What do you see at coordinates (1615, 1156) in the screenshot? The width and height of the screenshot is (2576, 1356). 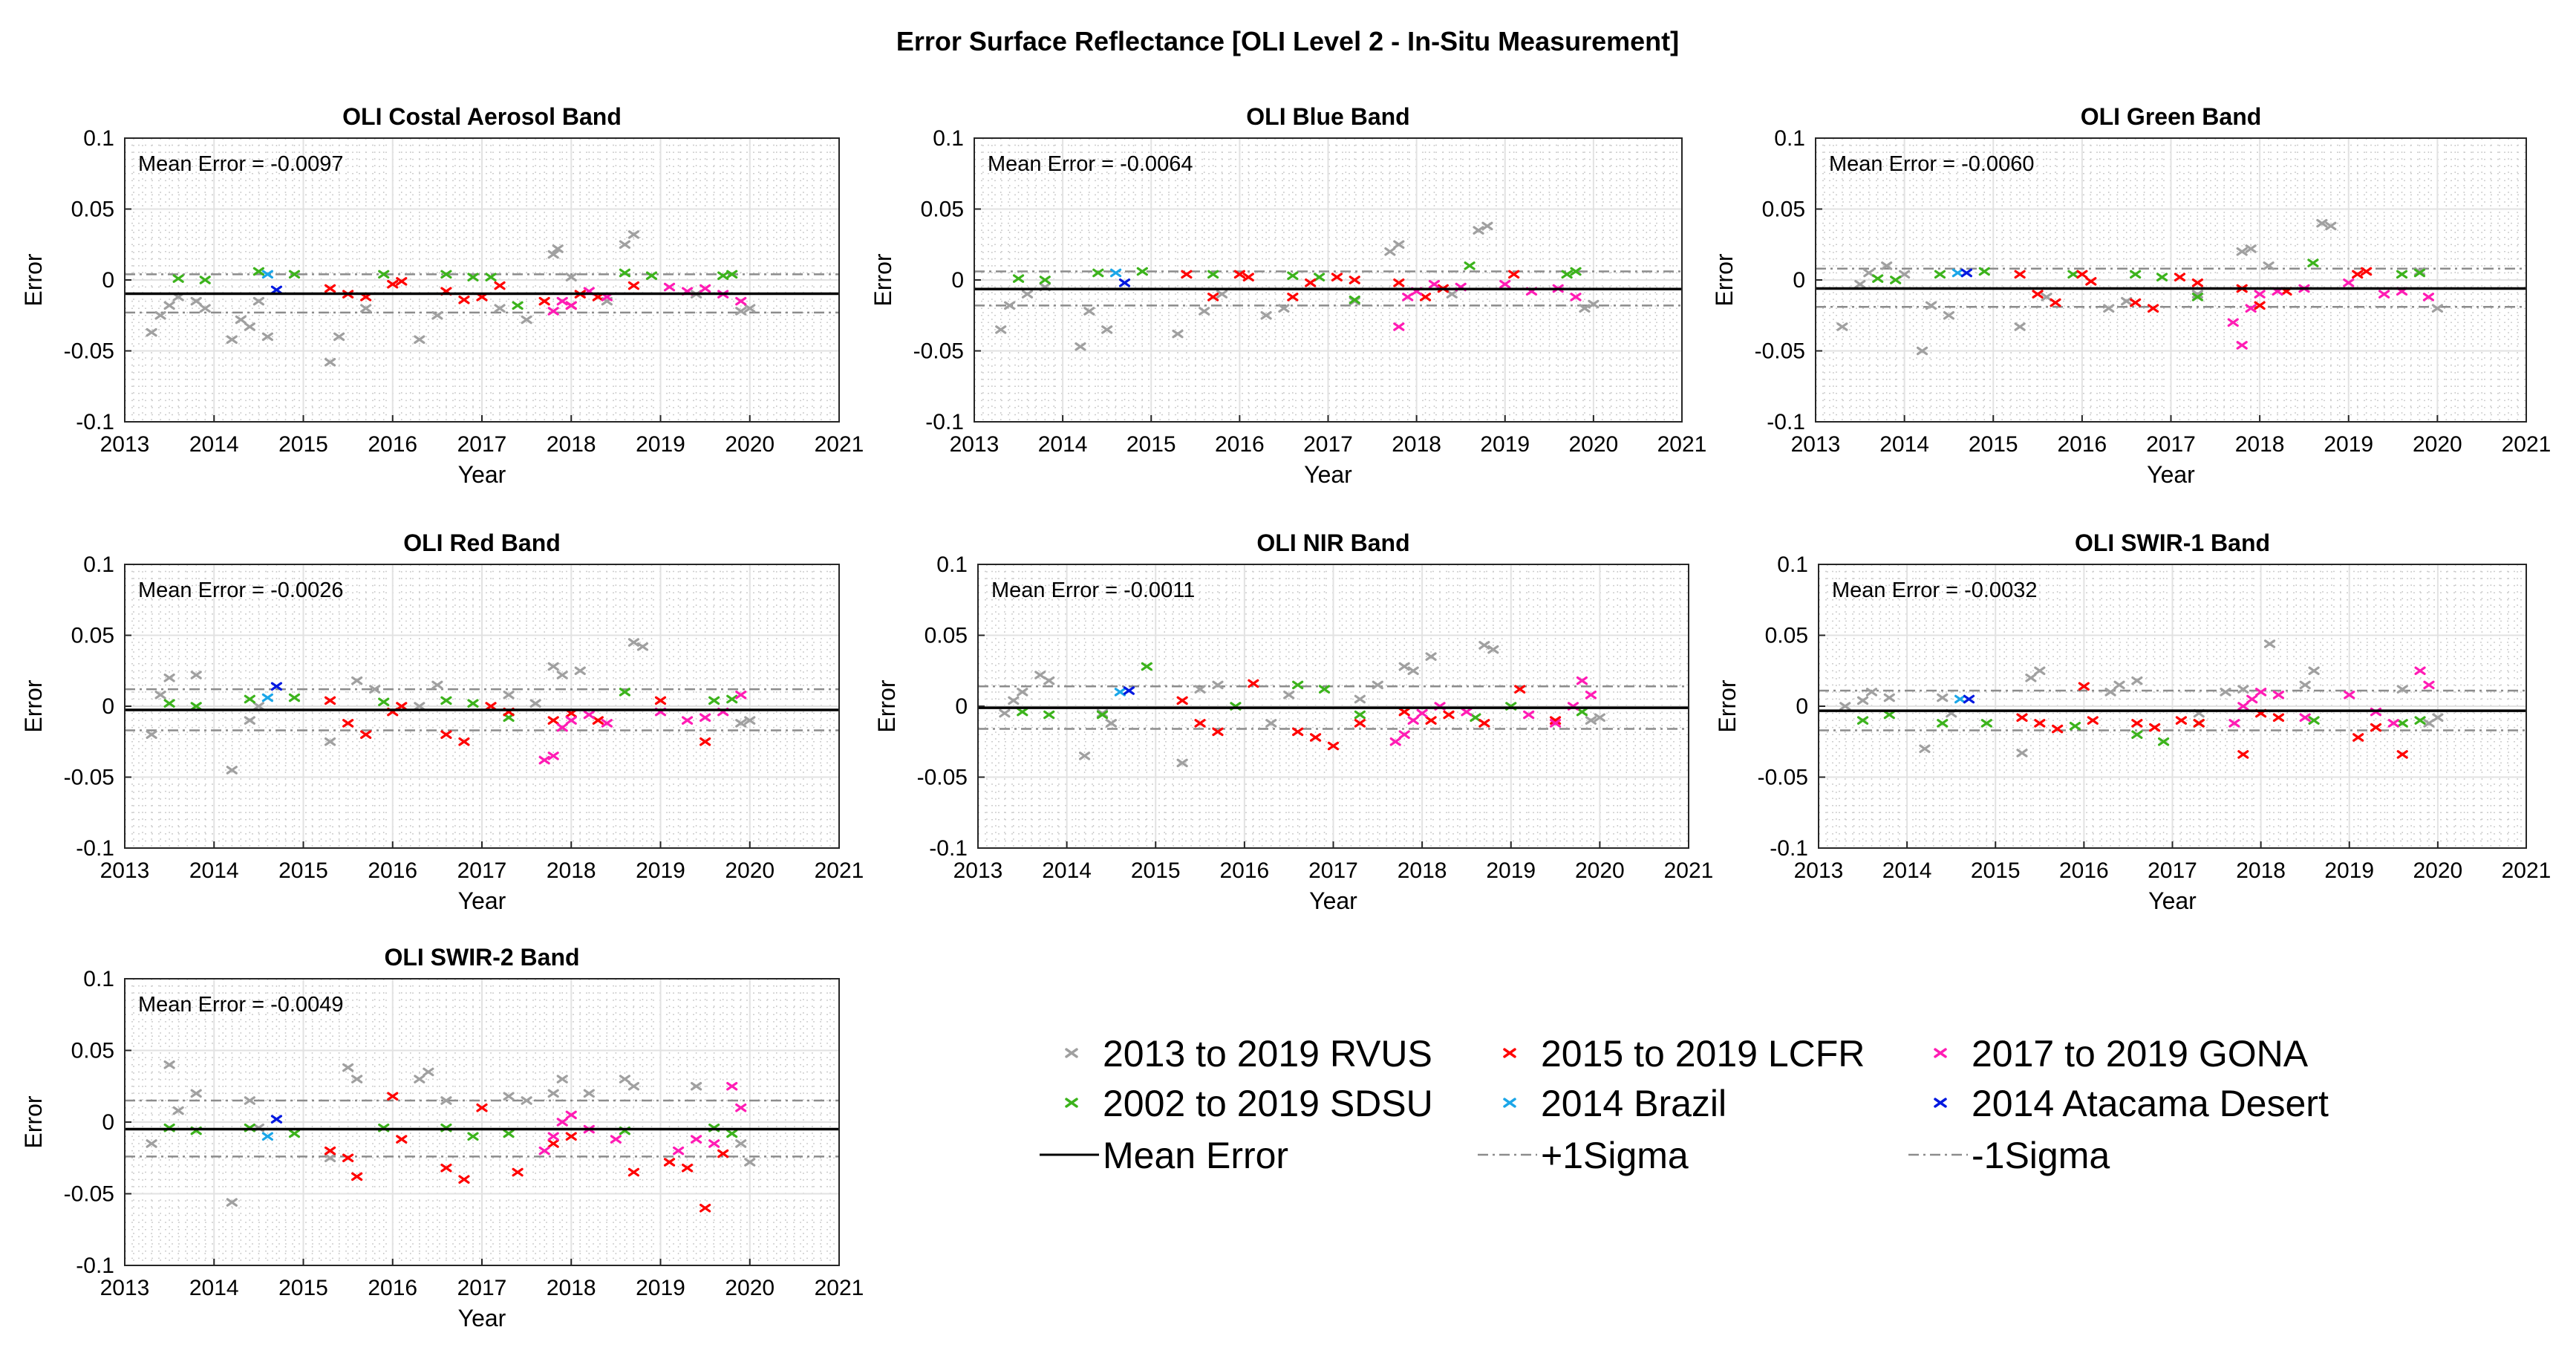 I see `legend-label: +1Sigma` at bounding box center [1615, 1156].